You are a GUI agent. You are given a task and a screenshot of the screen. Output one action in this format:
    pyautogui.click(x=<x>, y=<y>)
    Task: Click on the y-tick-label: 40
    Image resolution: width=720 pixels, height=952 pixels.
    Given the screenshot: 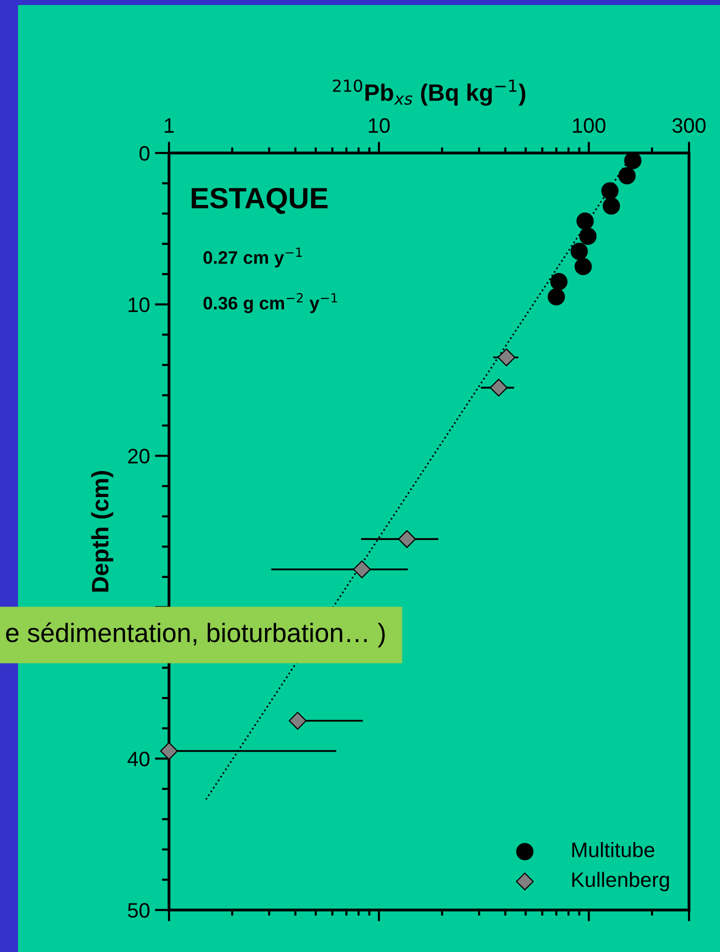 What is the action you would take?
    pyautogui.click(x=139, y=759)
    